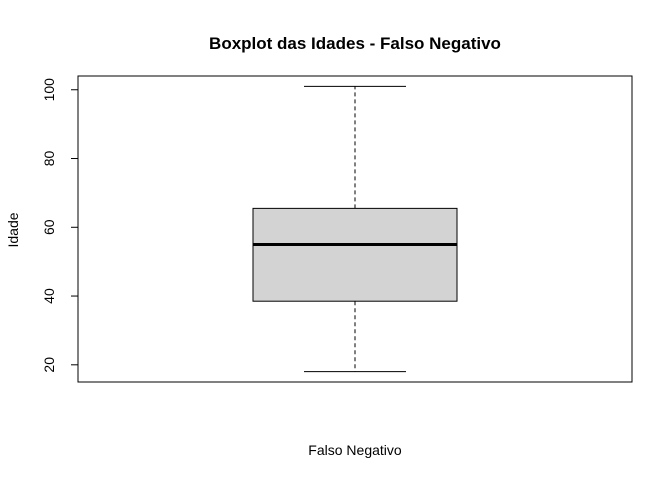 This screenshot has height=480, width=672. Describe the element at coordinates (355, 450) in the screenshot. I see `x-axis-label: Falso Negativo` at that location.